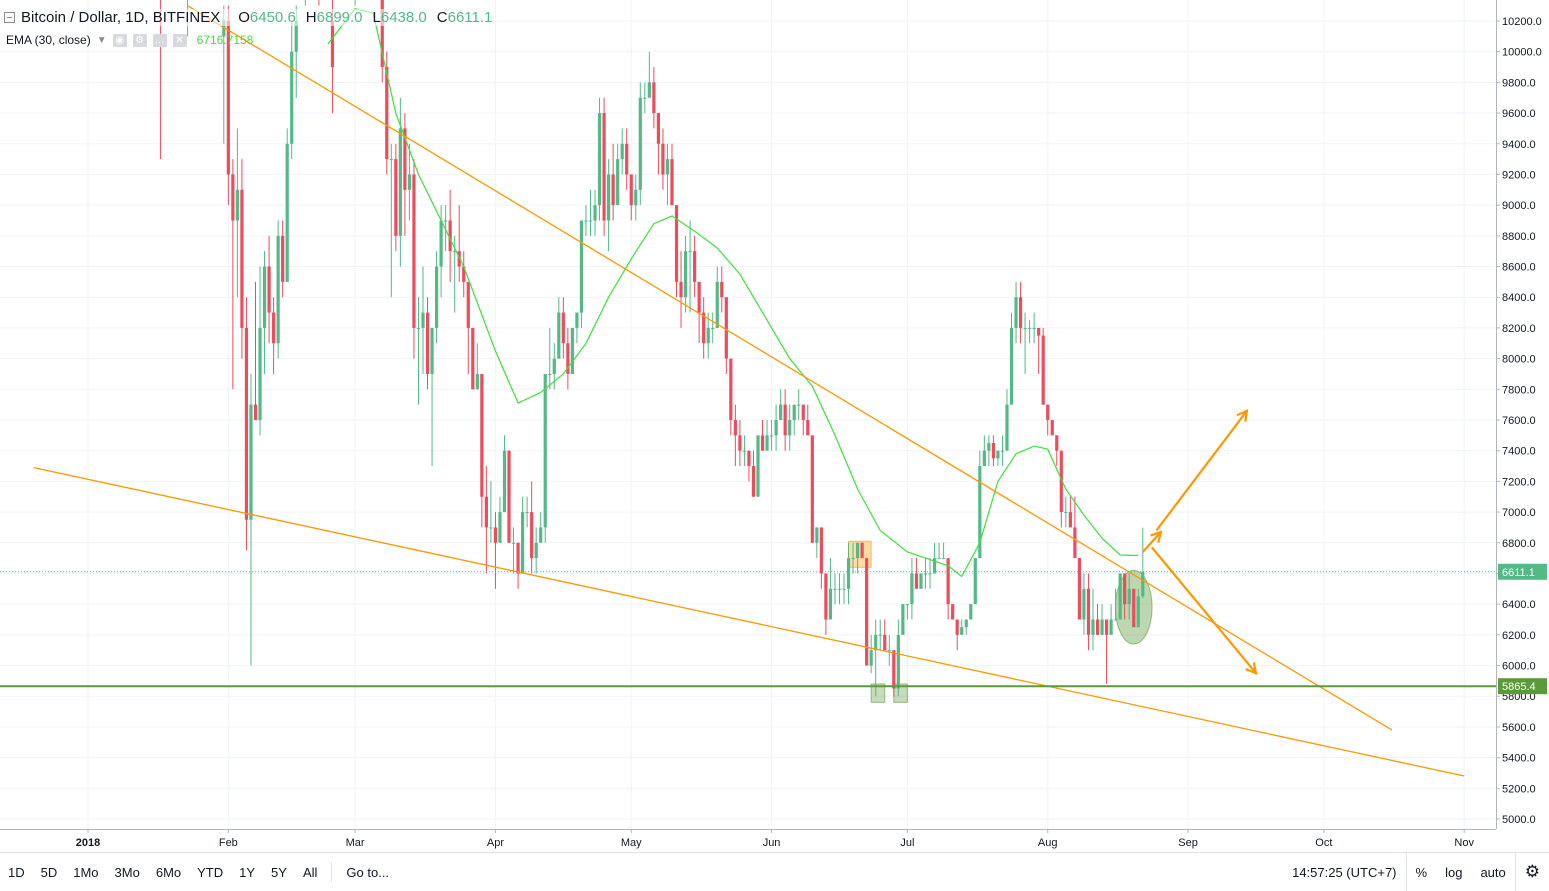 The height and width of the screenshot is (891, 1549). Describe the element at coordinates (1344, 872) in the screenshot. I see `clock-display: 14:57:25 (UTC+7)` at that location.